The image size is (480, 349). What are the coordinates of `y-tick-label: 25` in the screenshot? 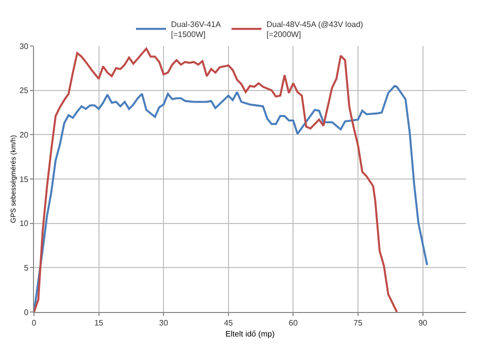 It's located at (24, 91).